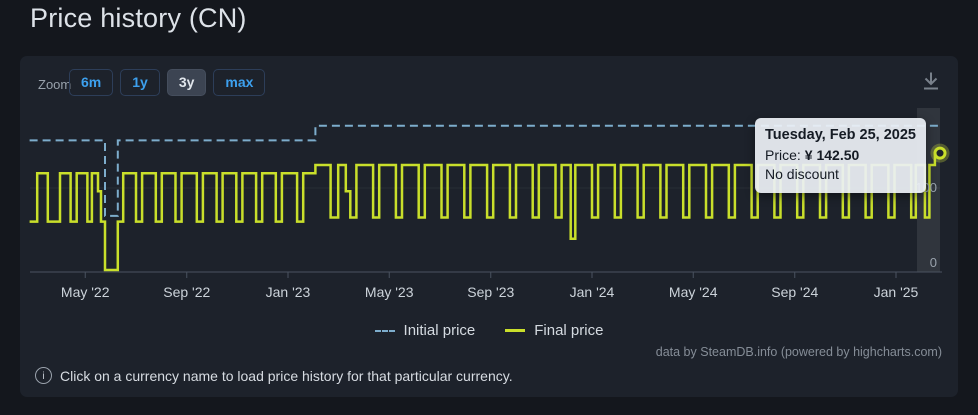  I want to click on x-axis-label: Sep '22, so click(186, 292).